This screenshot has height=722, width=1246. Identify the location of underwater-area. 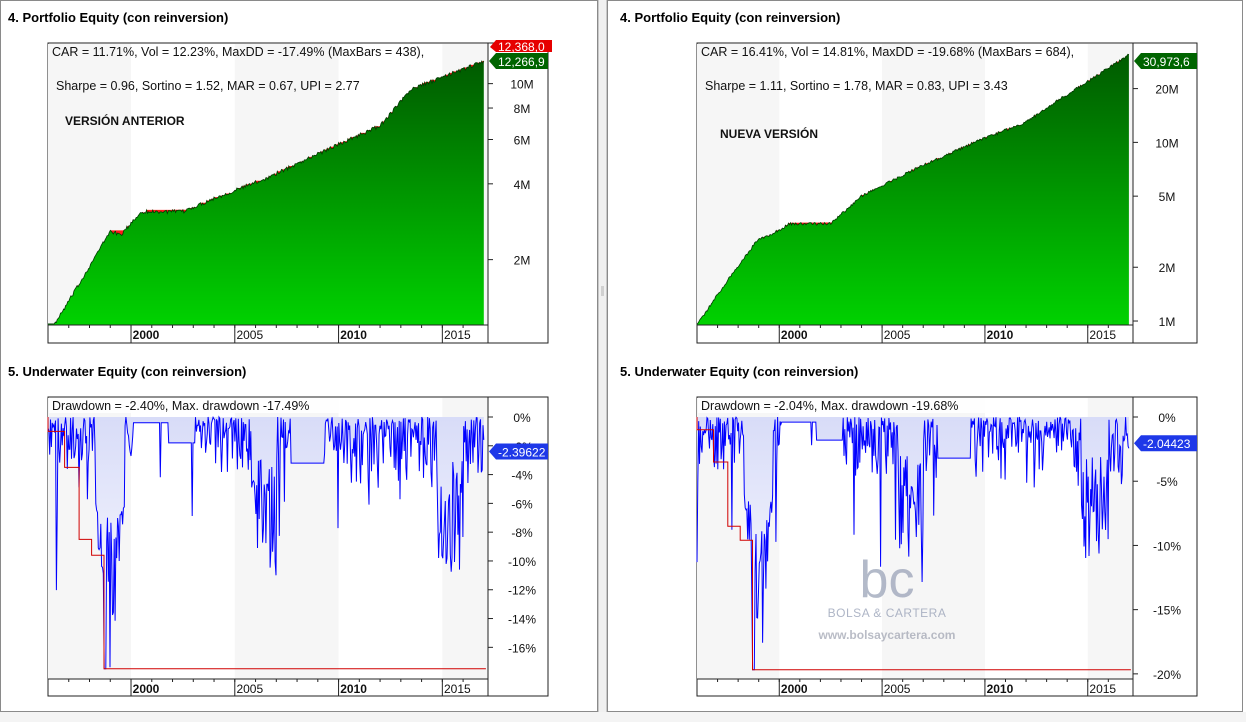
(913, 543).